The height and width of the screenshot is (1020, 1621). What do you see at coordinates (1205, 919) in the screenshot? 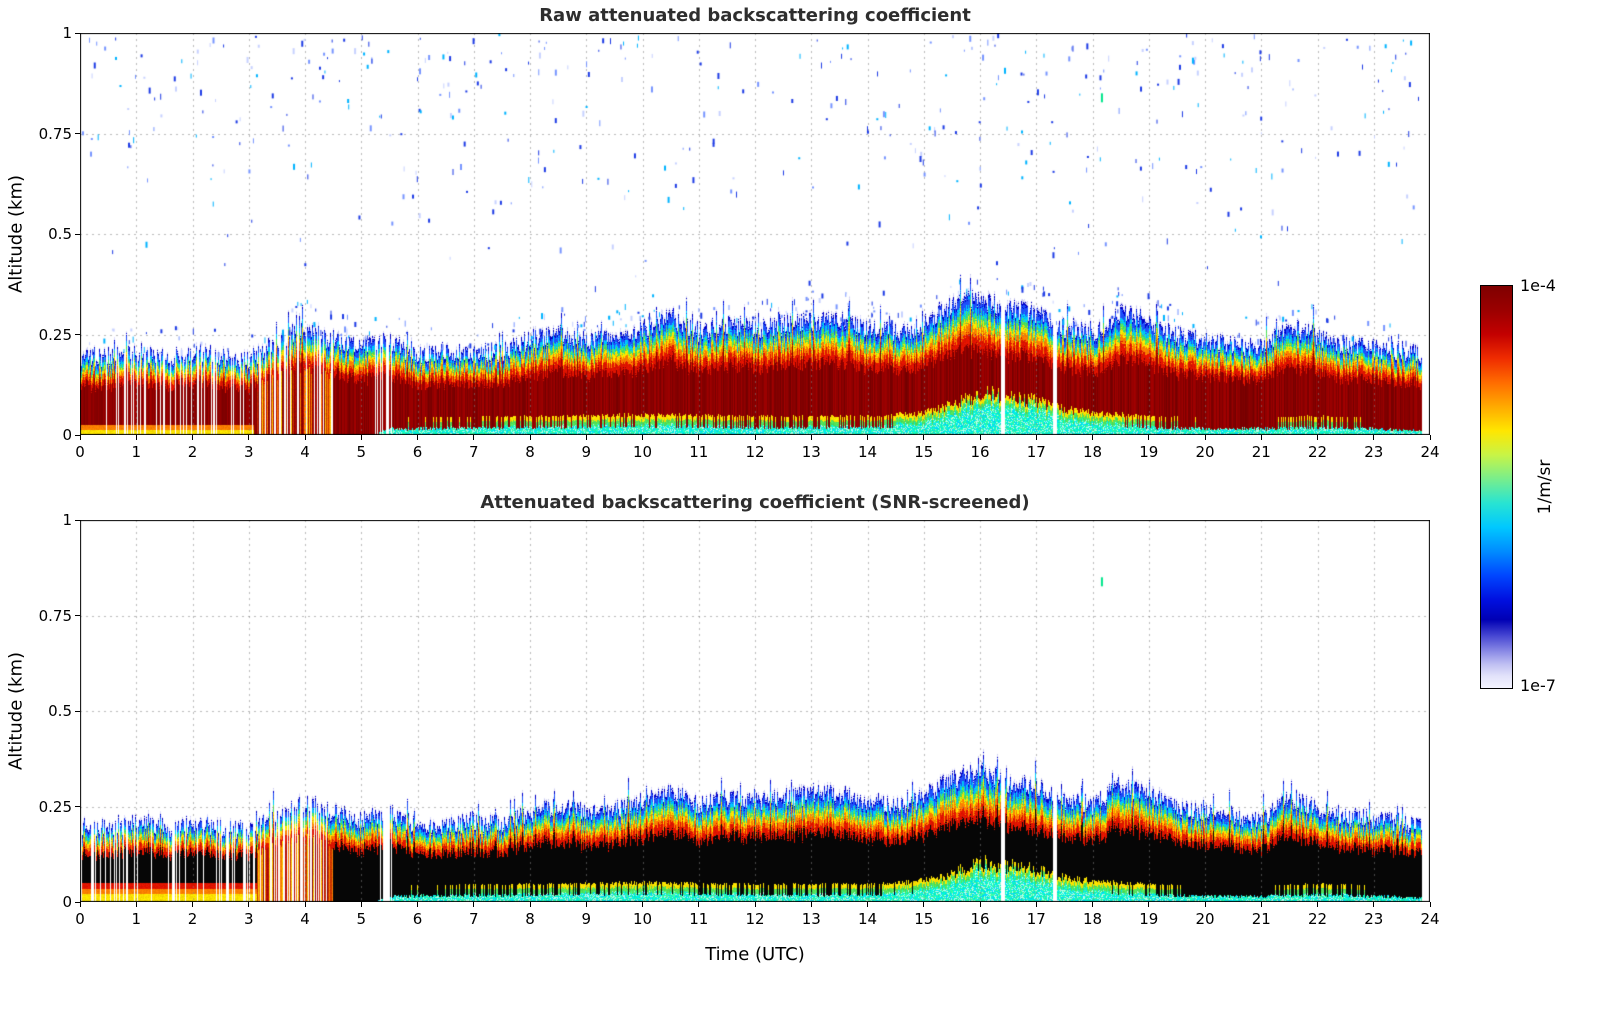
I see `x-tick-label: 20` at bounding box center [1205, 919].